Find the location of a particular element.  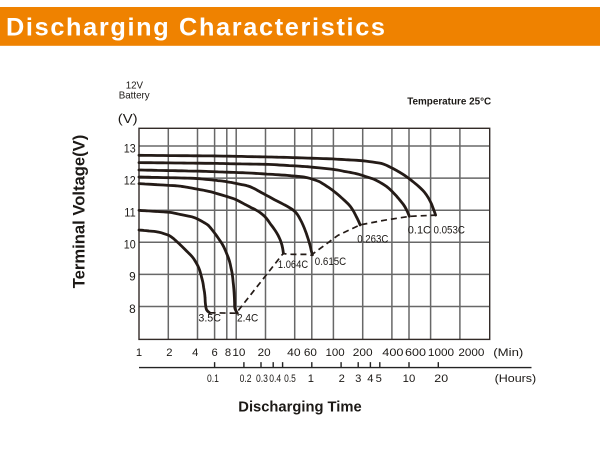

svg-text: 40 is located at coordinates (293, 353).